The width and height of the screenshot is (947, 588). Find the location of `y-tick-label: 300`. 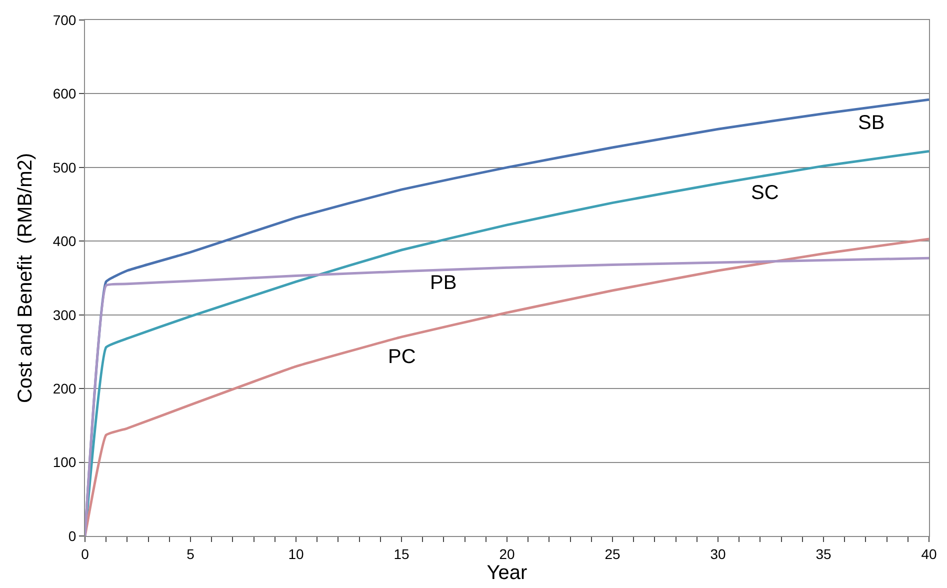

y-tick-label: 300 is located at coordinates (64, 314).